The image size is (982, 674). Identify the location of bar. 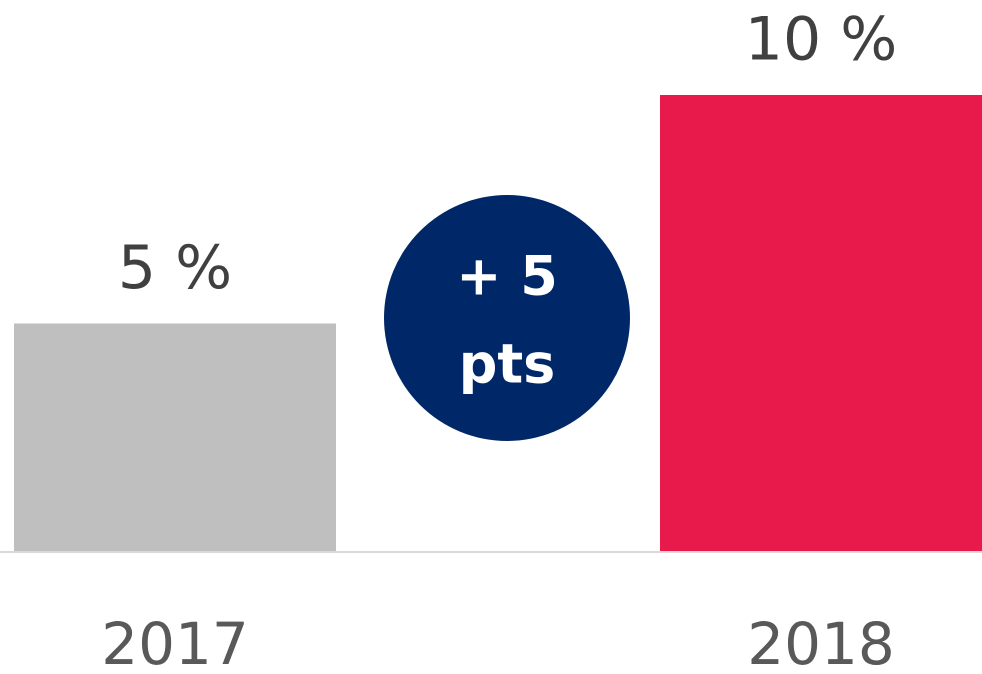
(175, 437).